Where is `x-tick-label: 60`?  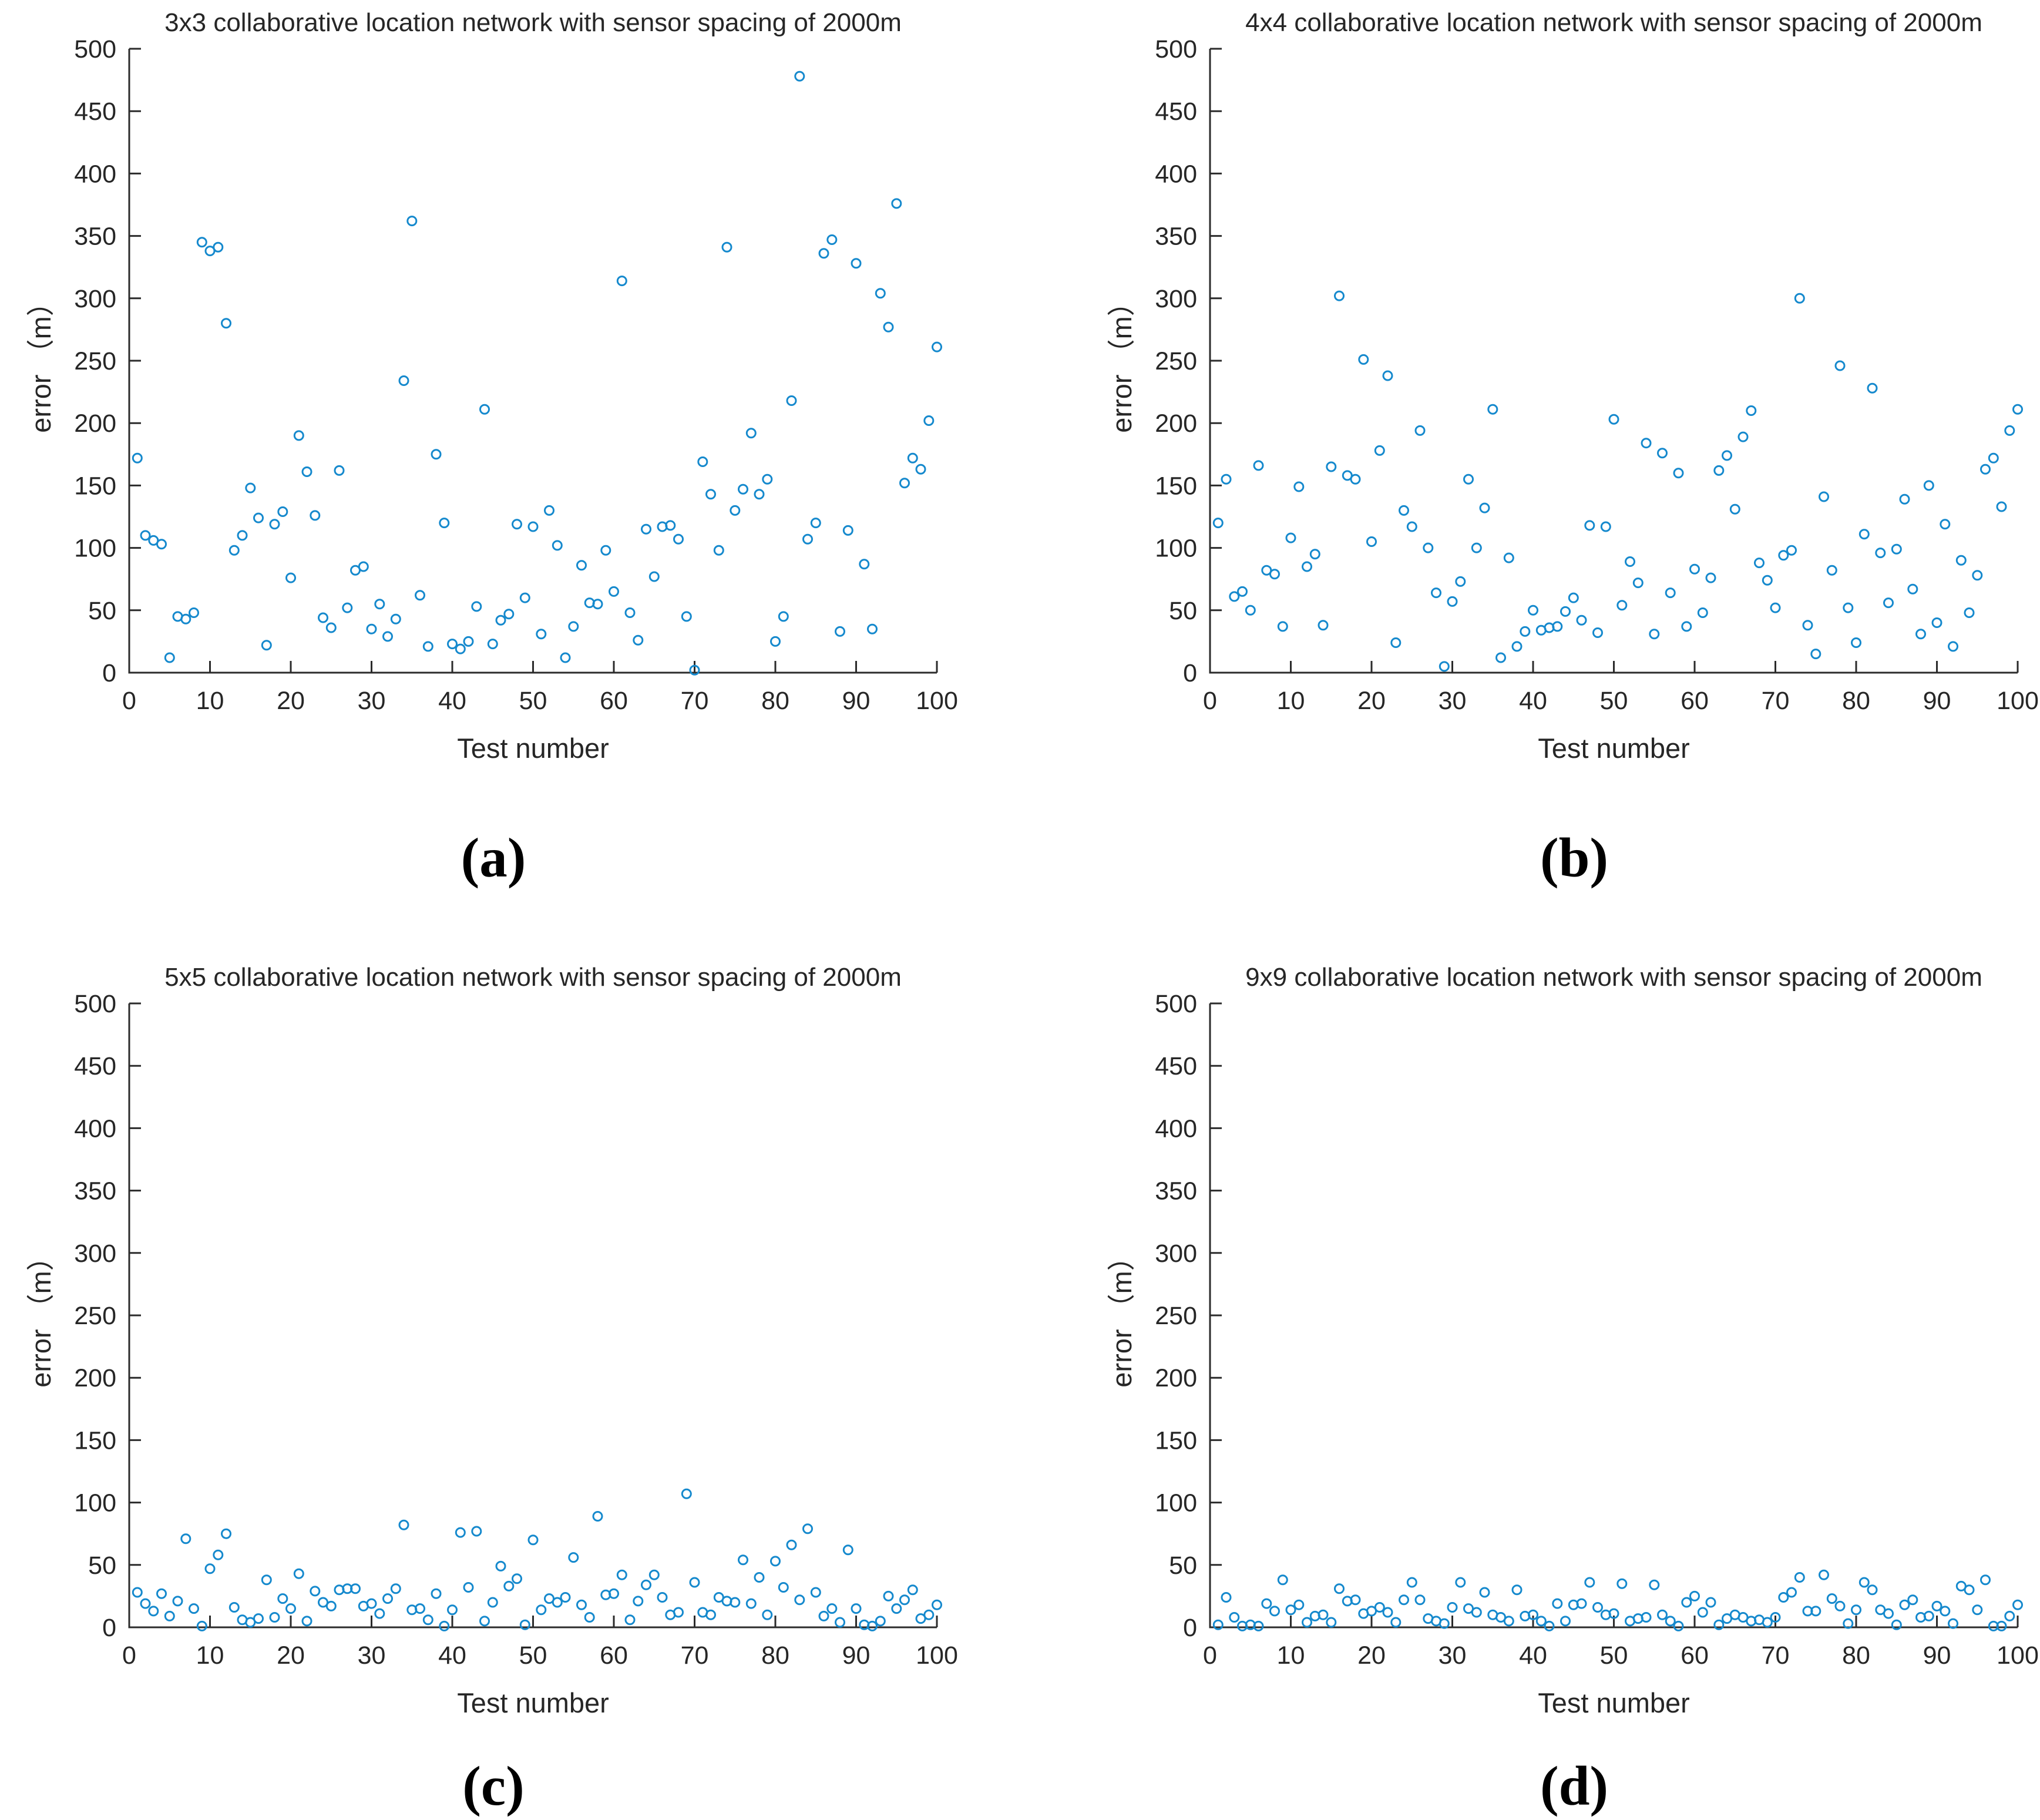
x-tick-label: 60 is located at coordinates (1695, 701).